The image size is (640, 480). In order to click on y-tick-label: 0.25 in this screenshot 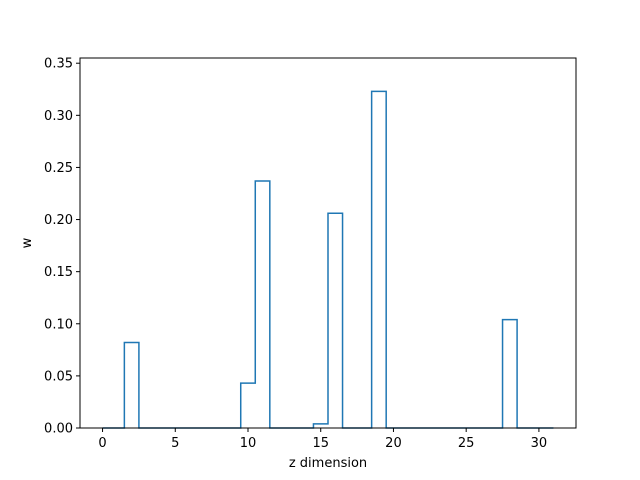, I will do `click(58, 168)`.